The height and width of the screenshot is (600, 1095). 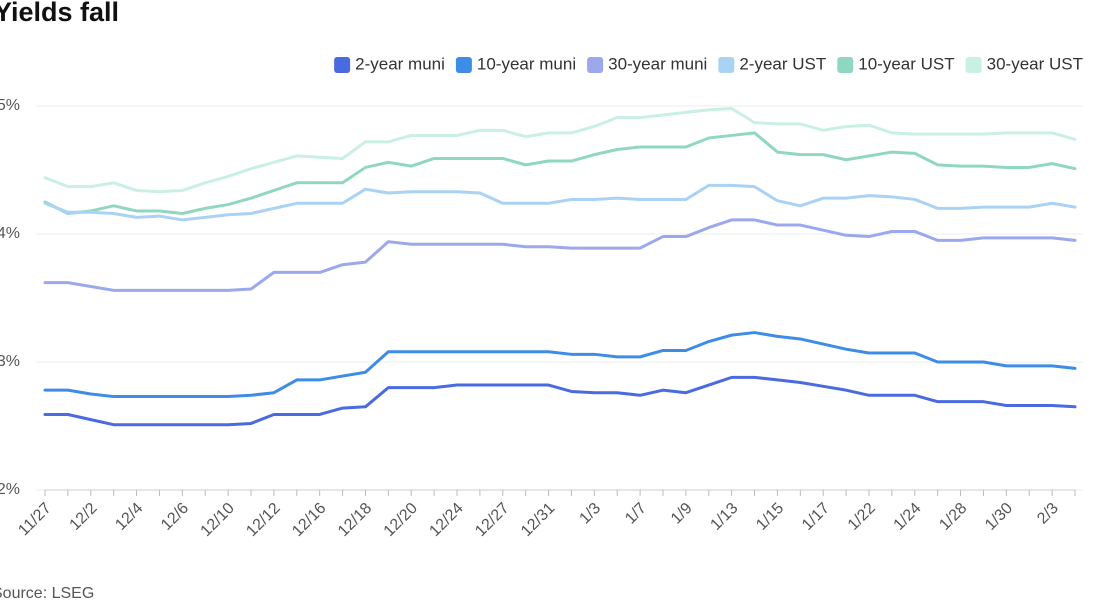 I want to click on x-tick-label: 2/3, so click(x=1048, y=514).